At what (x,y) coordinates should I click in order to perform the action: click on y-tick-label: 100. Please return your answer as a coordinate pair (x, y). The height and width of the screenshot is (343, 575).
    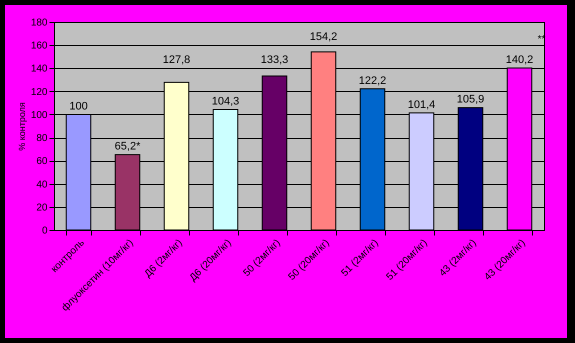
    Looking at the image, I should click on (39, 115).